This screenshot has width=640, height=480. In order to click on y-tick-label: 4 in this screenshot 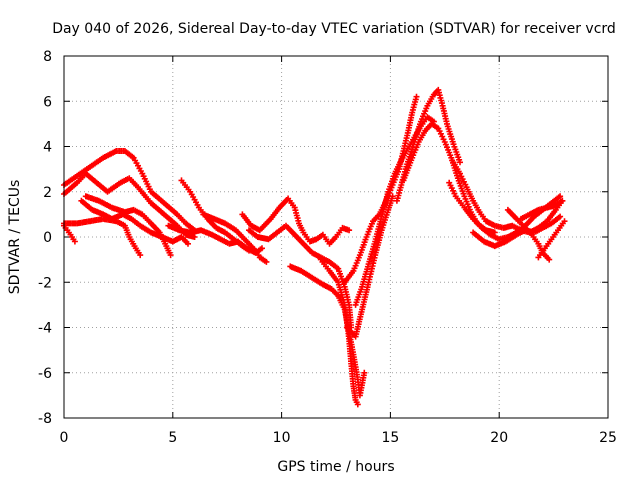, I will do `click(47, 148)`.